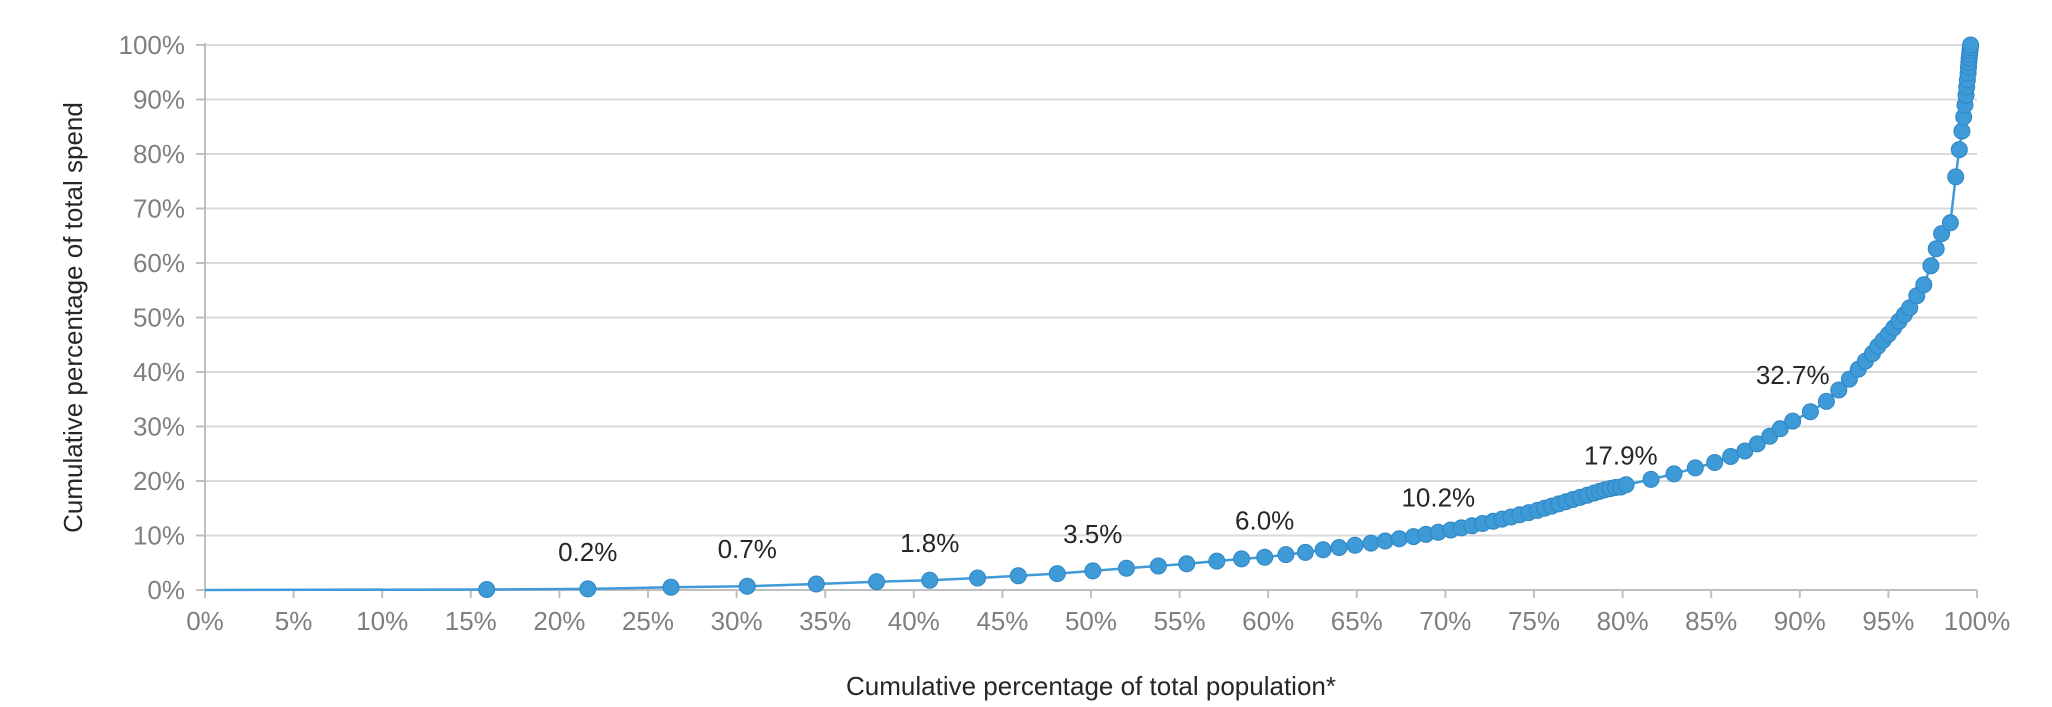 The width and height of the screenshot is (2052, 707). I want to click on x-tick-label: 15%, so click(471, 621).